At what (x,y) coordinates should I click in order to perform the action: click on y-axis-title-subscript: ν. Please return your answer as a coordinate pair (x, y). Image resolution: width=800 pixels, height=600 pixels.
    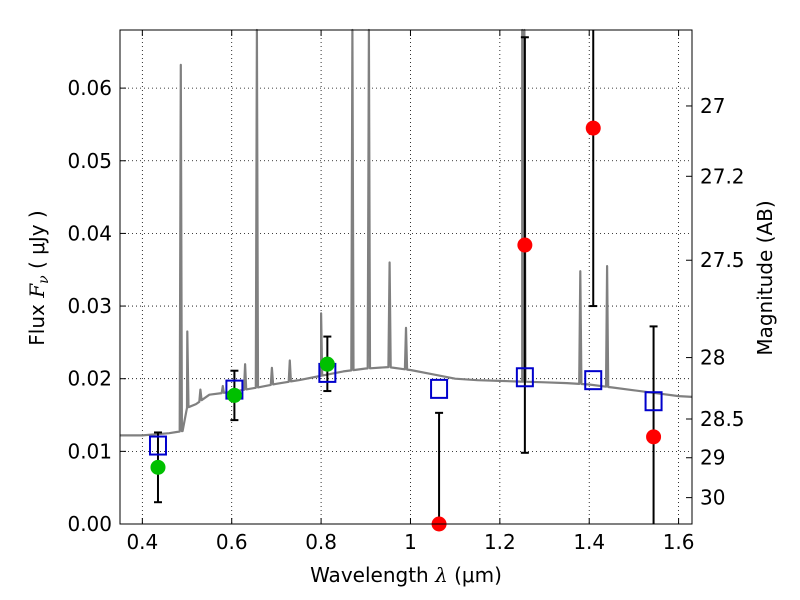
    Looking at the image, I should click on (44, 279).